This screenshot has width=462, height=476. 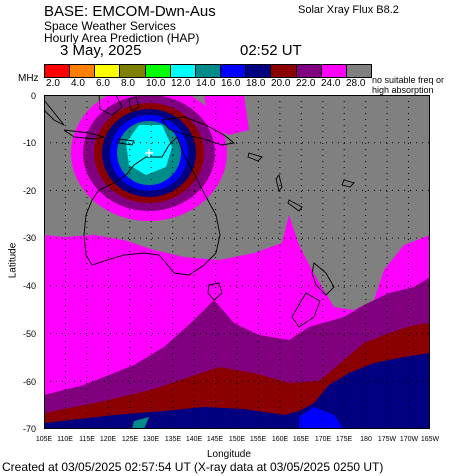 I want to click on x-tick: 160E, so click(x=280, y=439).